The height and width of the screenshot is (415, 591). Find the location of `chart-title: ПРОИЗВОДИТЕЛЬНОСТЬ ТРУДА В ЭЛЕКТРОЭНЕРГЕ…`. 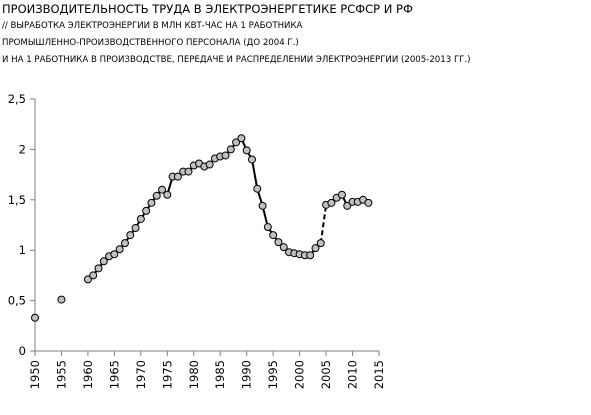

chart-title: ПРОИЗВОДИТЕЛЬНОСТЬ ТРУДА В ЭЛЕКТРОЭНЕРГЕ… is located at coordinates (207, 9).